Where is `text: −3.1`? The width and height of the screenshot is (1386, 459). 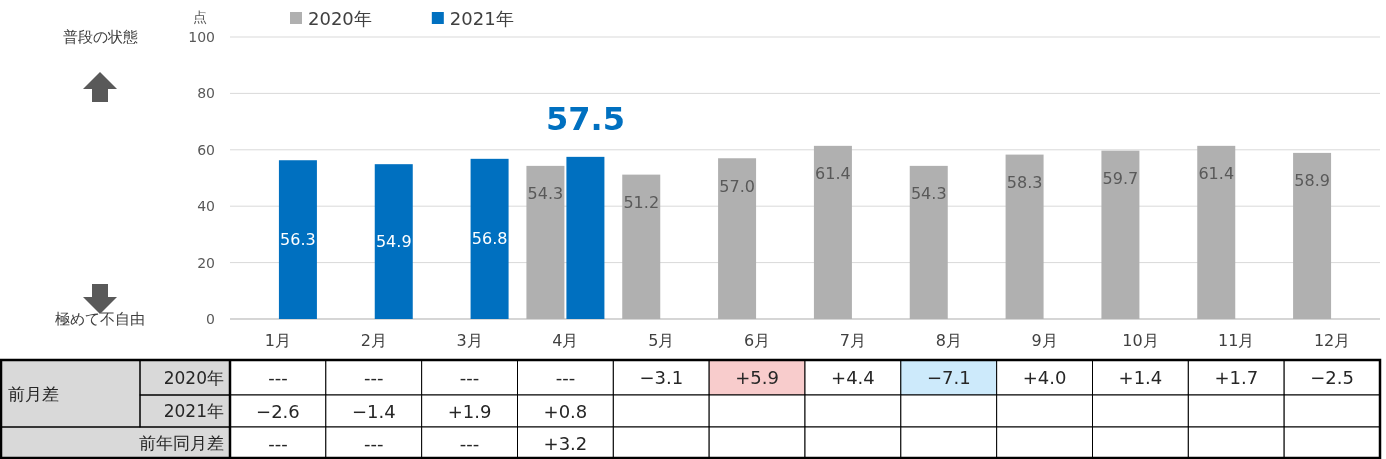 text: −3.1 is located at coordinates (661, 377).